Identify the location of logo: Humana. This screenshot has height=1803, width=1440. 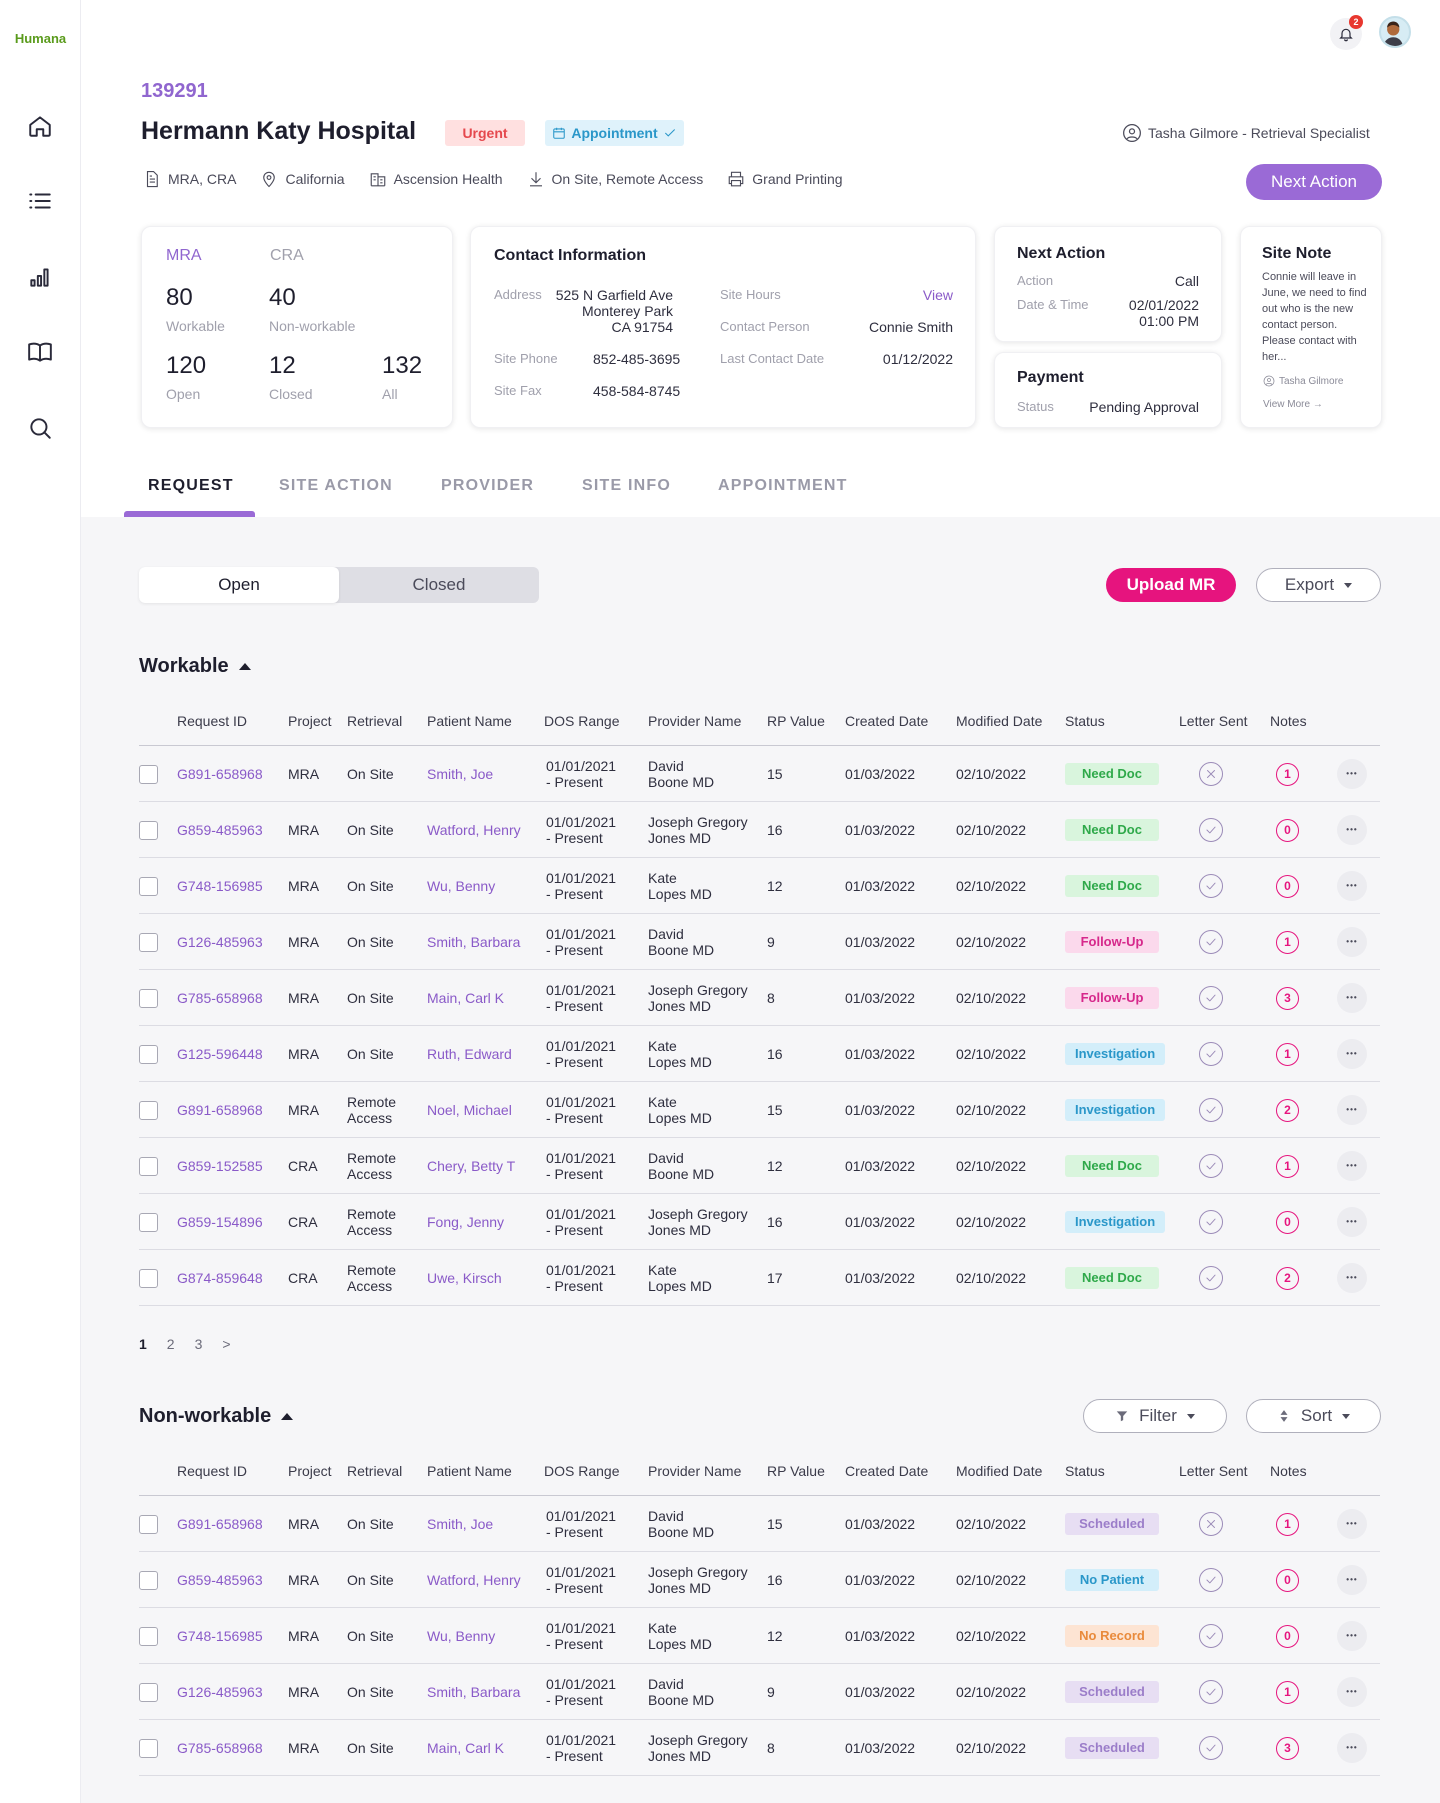
(40, 38).